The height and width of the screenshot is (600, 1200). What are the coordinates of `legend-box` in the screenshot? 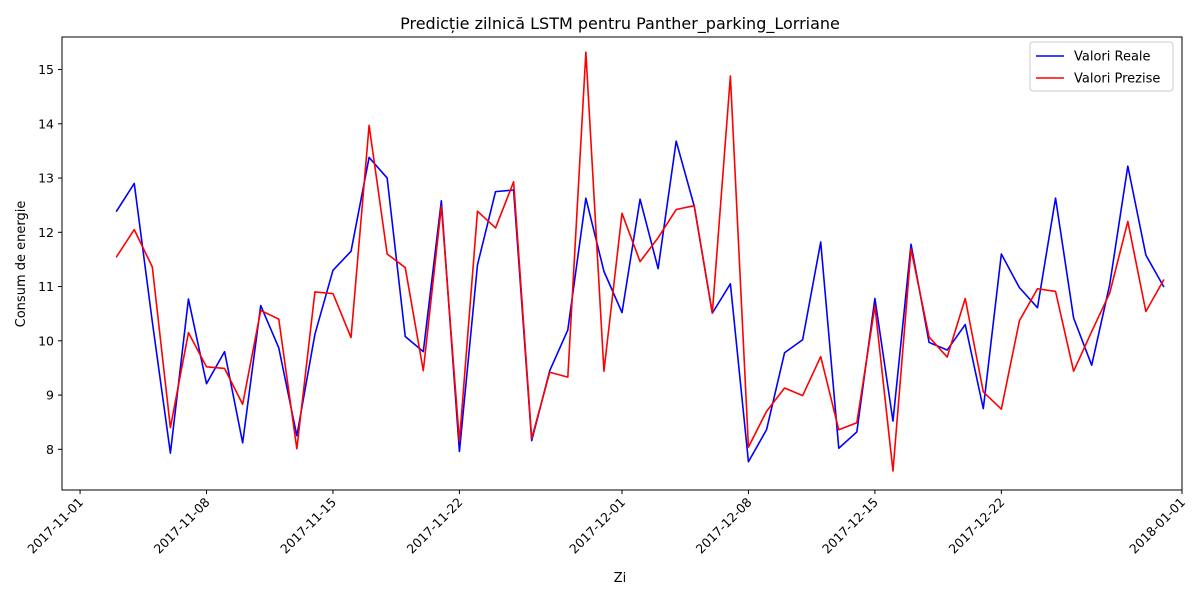 It's located at (1101, 66).